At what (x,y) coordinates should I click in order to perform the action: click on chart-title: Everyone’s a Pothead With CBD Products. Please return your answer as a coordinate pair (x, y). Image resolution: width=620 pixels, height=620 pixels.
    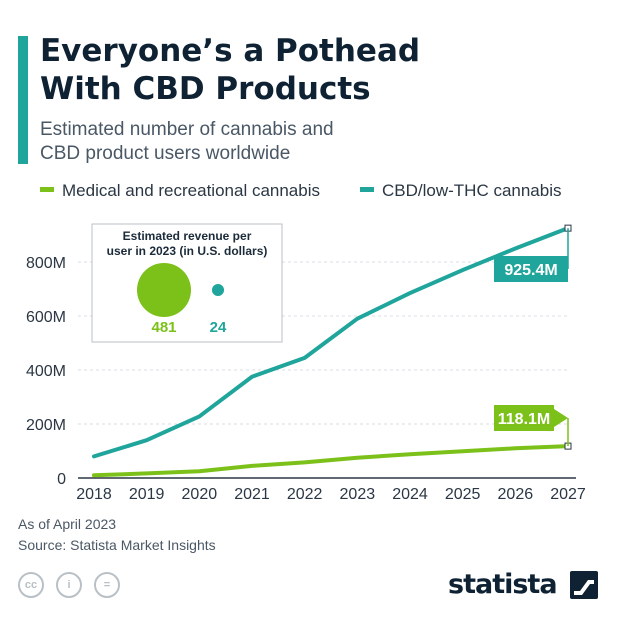
    Looking at the image, I should click on (320, 70).